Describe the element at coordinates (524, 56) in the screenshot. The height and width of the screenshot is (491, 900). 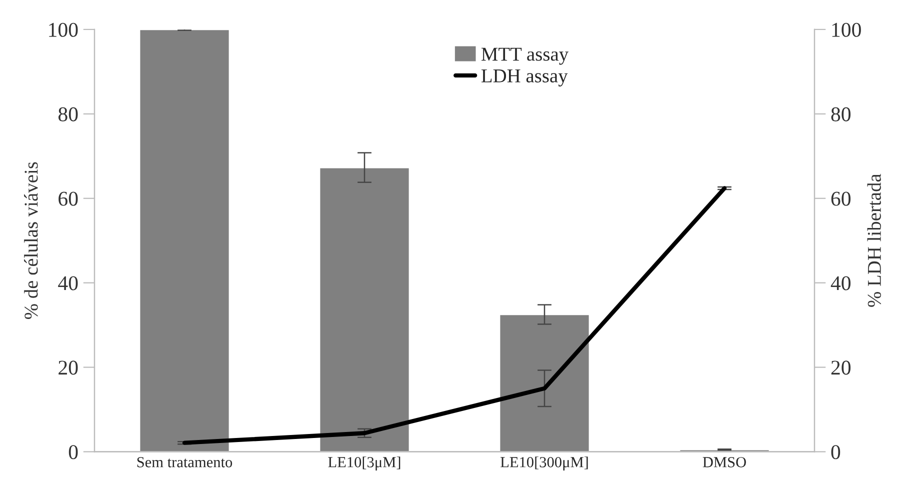
I see `legend-label: MTT assay` at that location.